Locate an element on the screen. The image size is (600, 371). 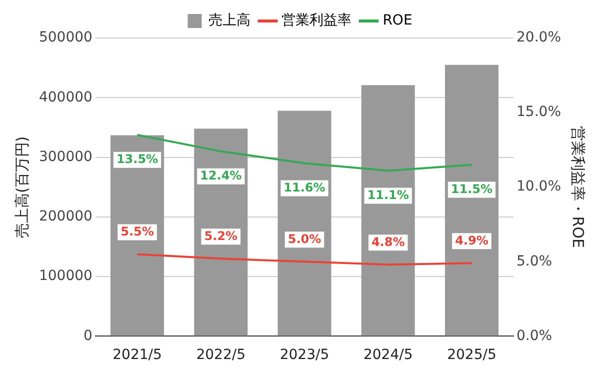
y-axis-title: 売上高(百万円) is located at coordinates (21, 187).